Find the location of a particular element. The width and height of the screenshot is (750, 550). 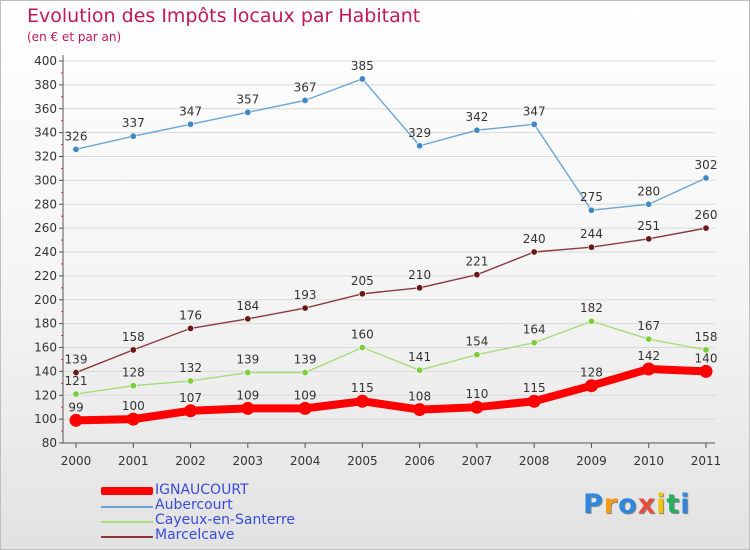

x-tick-label: 2002 is located at coordinates (190, 461).